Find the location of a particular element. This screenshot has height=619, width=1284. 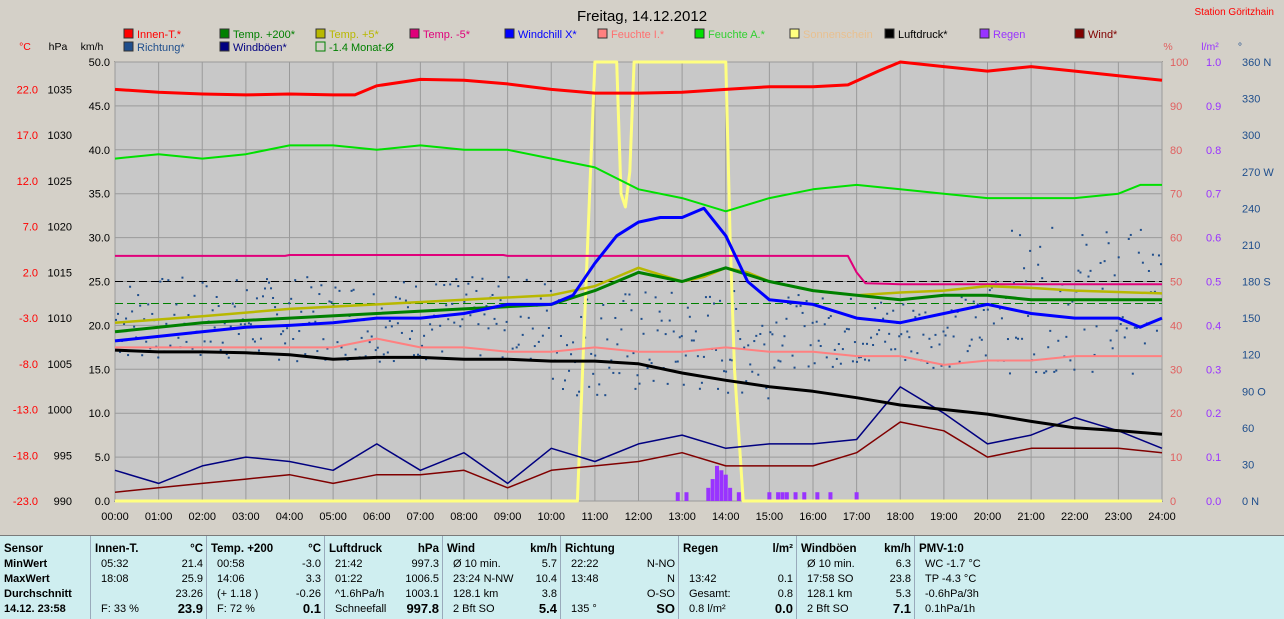

stats-header-row: Windböen km/h is located at coordinates (856, 549).